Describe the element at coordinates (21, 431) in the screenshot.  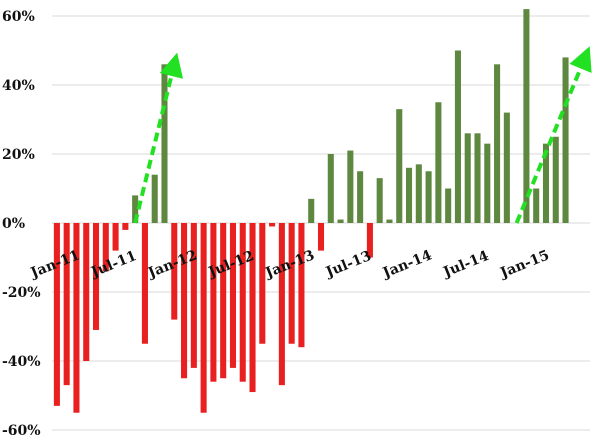
I see `y-tick-label: -60%` at that location.